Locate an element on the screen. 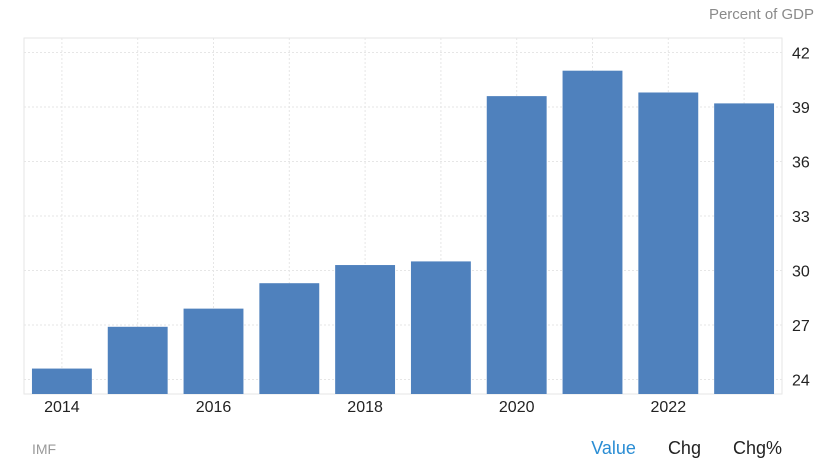 This screenshot has width=820, height=469. y-tick-label: 30 is located at coordinates (801, 271).